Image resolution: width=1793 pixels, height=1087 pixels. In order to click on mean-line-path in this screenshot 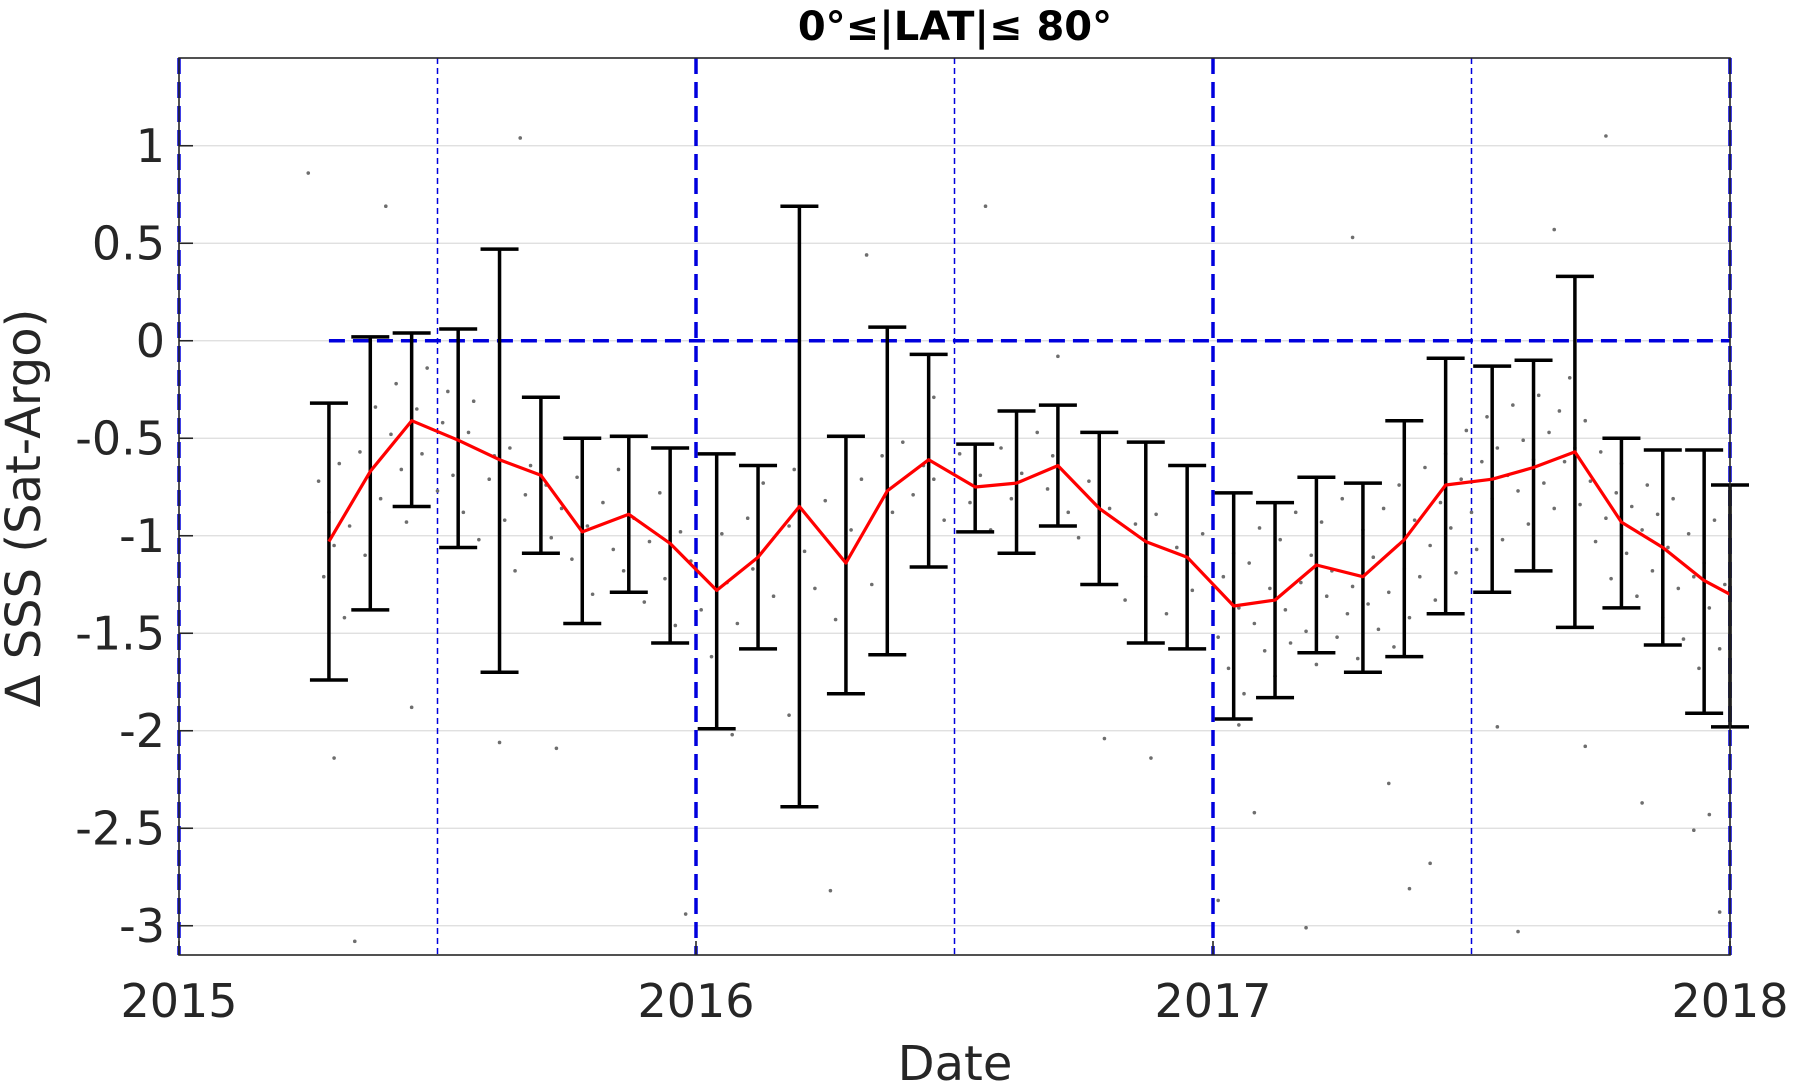, I will do `click(1029, 513)`.